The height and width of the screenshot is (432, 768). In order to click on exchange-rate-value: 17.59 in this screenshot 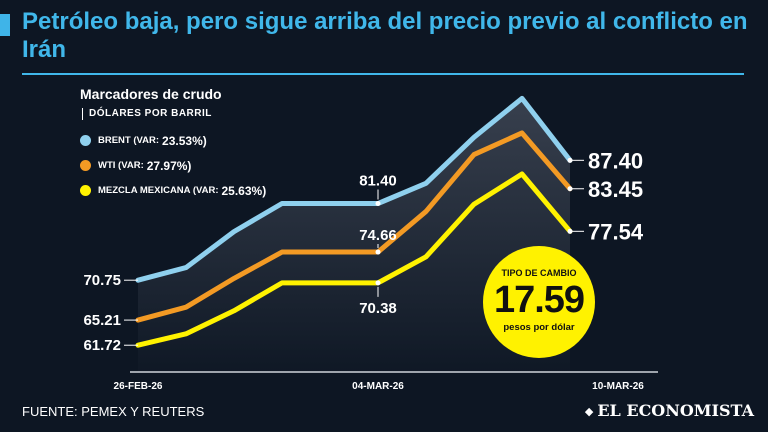, I will do `click(539, 300)`.